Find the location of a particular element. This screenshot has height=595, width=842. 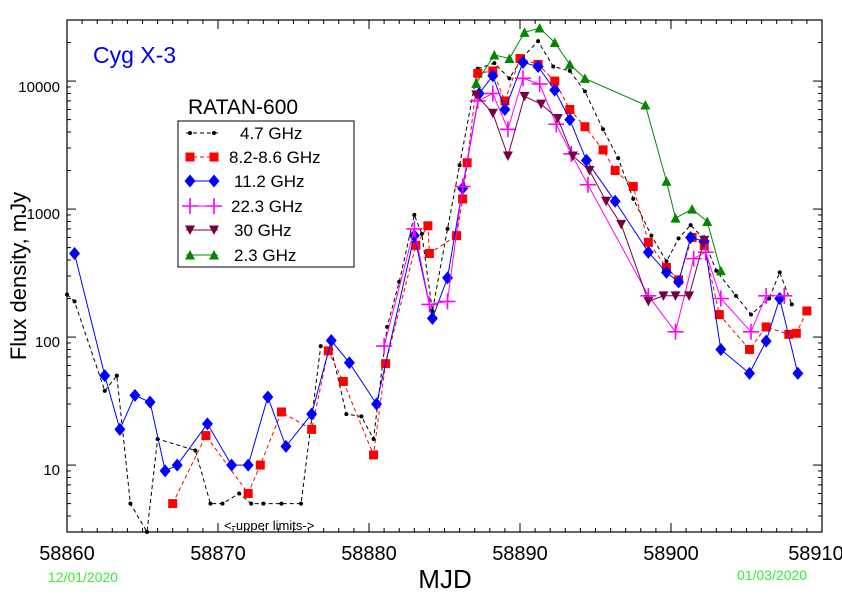

x-tick-label: 58870 is located at coordinates (218, 554).